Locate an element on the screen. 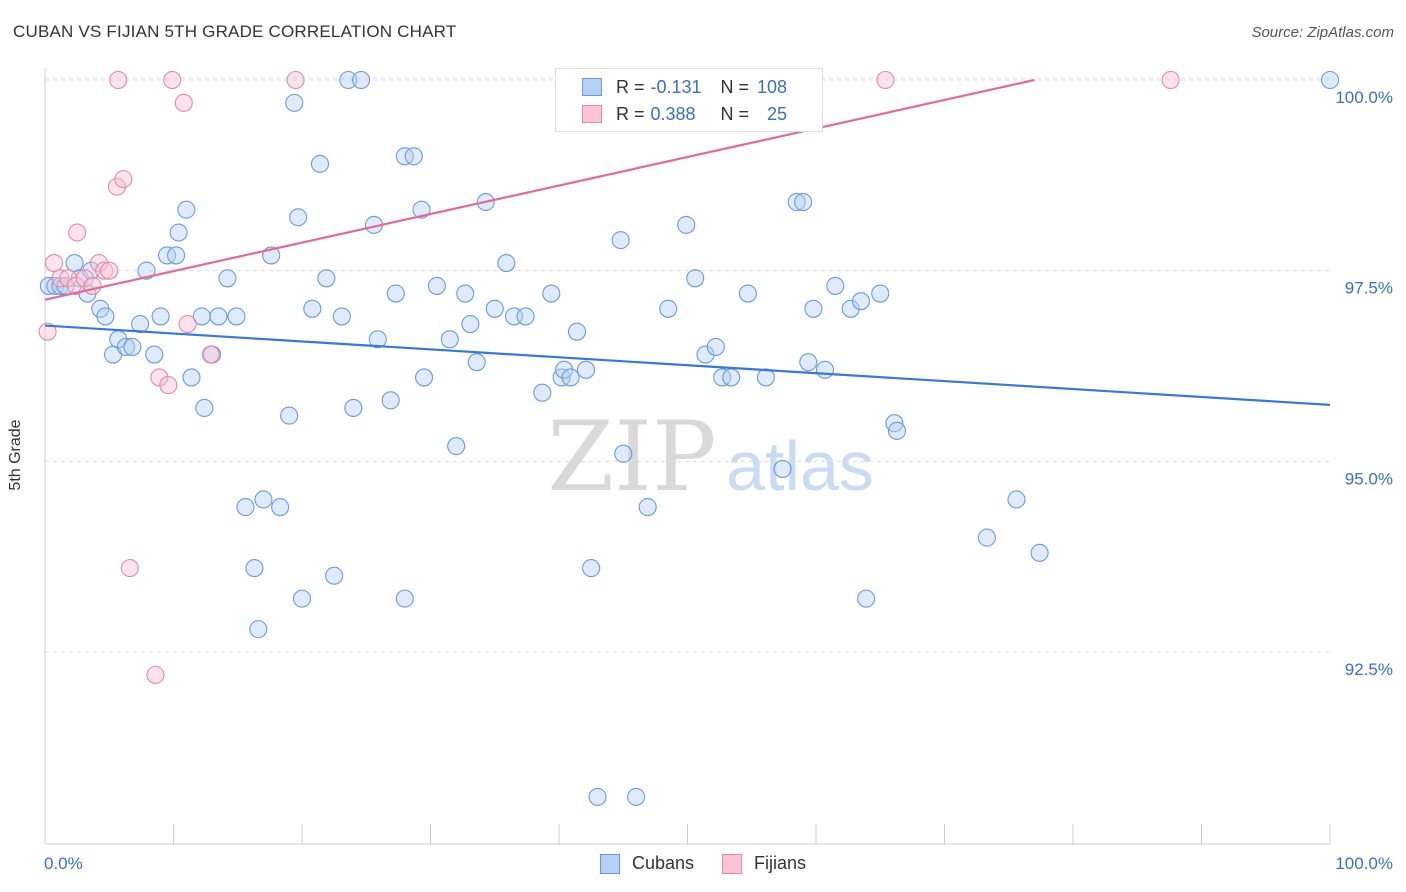  x-tick-label: 100.0% is located at coordinates (1364, 863).